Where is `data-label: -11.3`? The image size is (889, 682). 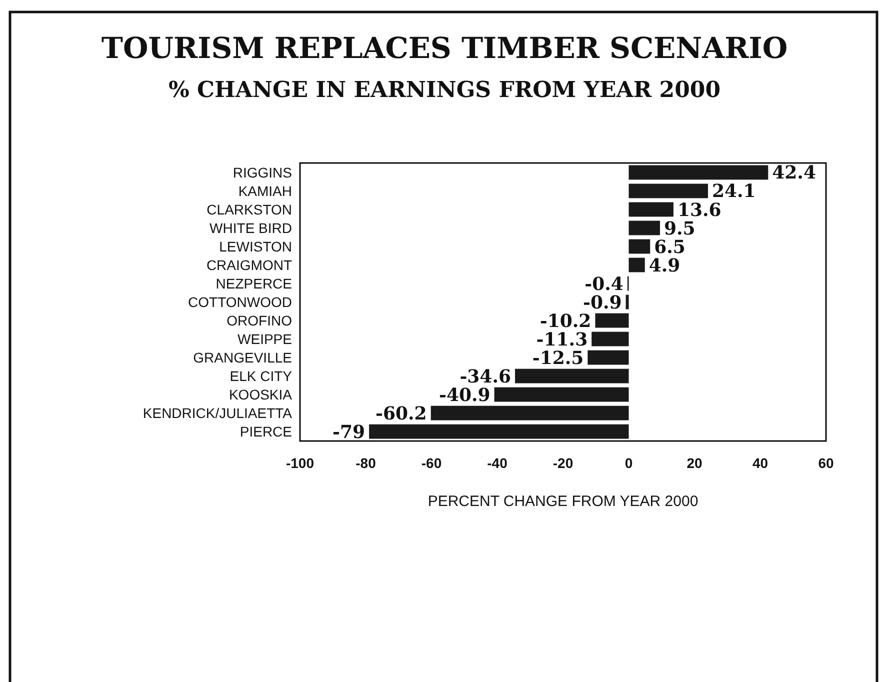
data-label: -11.3 is located at coordinates (562, 339).